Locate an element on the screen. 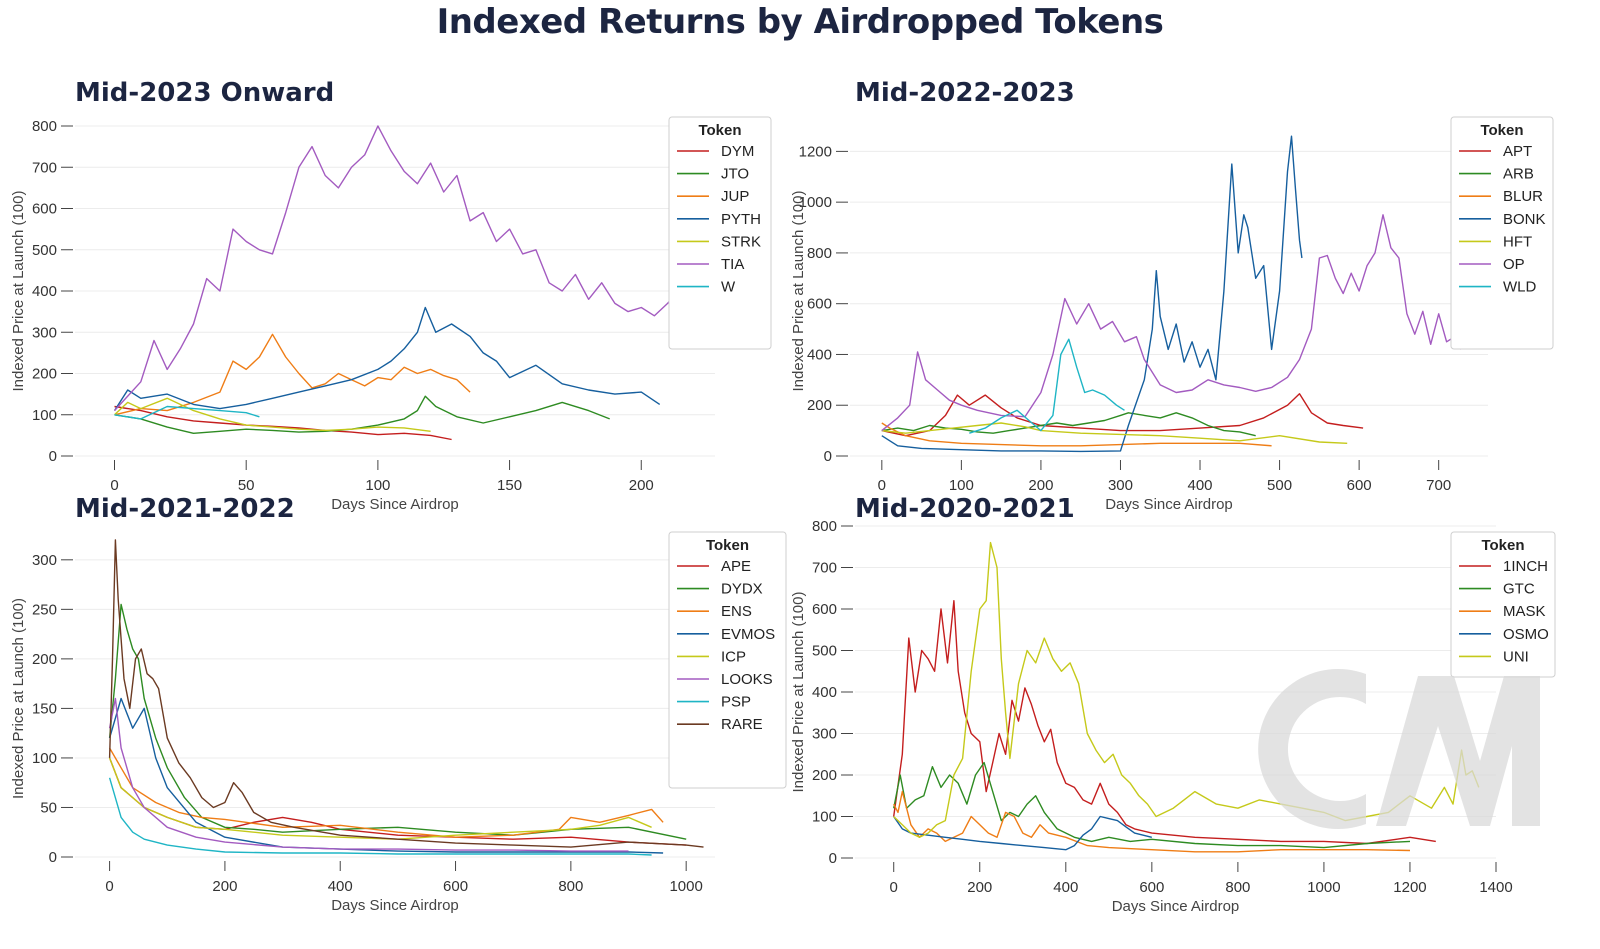 The height and width of the screenshot is (949, 1600). y-tick-label: 700 is located at coordinates (44, 167).